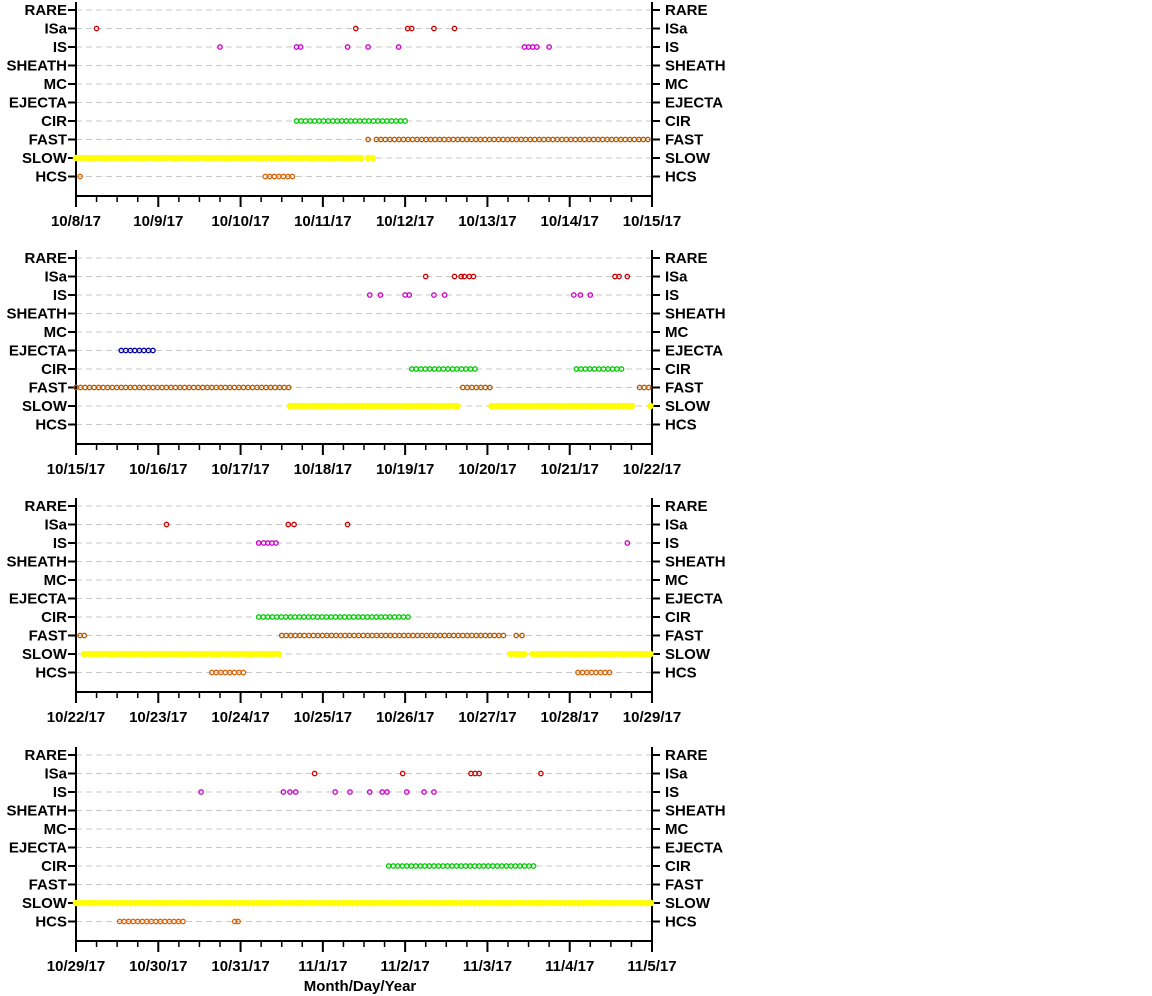  What do you see at coordinates (240, 717) in the screenshot?
I see `x-tick-label: 10/24/17` at bounding box center [240, 717].